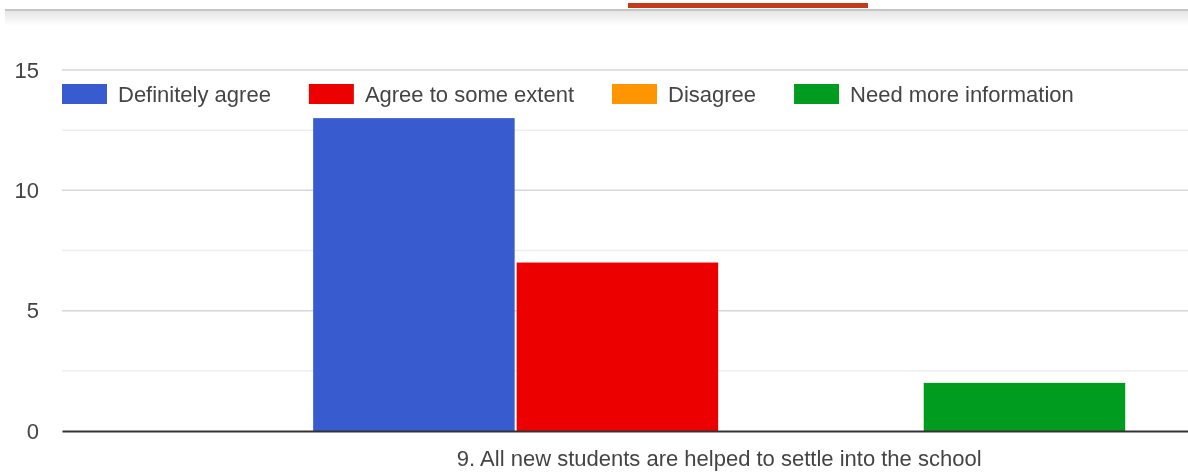 The image size is (1188, 475). I want to click on legend-label: Disagree, so click(712, 94).